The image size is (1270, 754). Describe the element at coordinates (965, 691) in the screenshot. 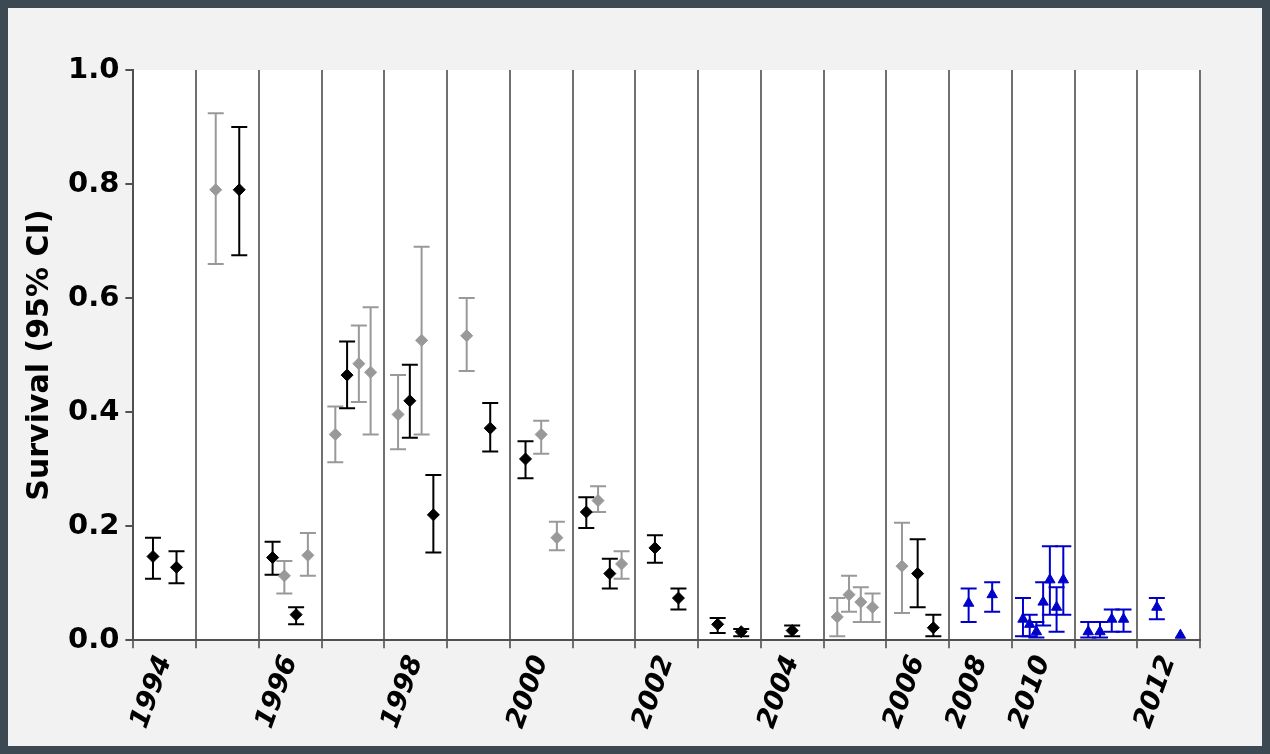

I see `x-tick-label: 2008` at that location.